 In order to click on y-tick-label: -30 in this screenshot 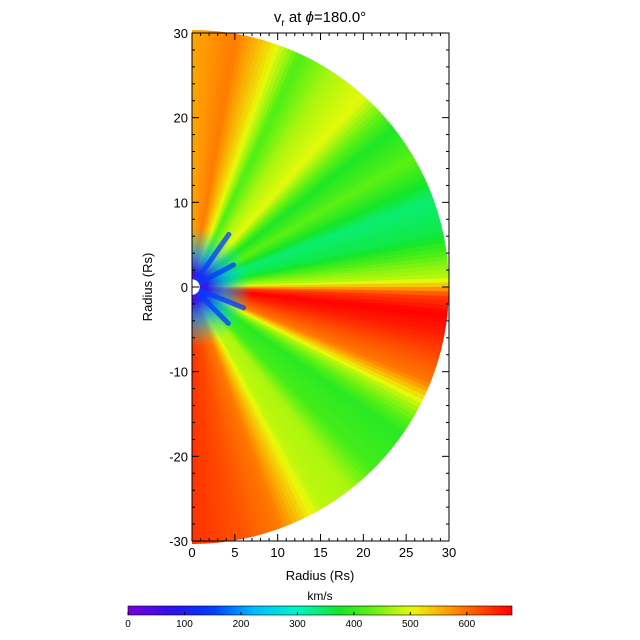, I will do `click(178, 541)`.